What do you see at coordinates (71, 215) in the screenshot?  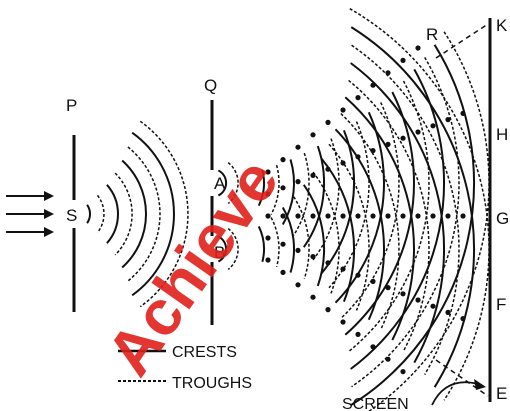 I see `label-s: S` at bounding box center [71, 215].